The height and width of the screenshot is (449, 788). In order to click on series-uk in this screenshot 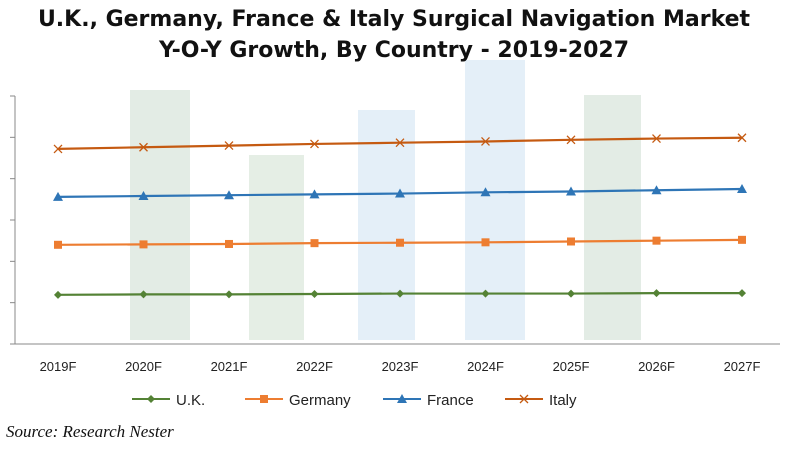, I will do `click(400, 294)`.